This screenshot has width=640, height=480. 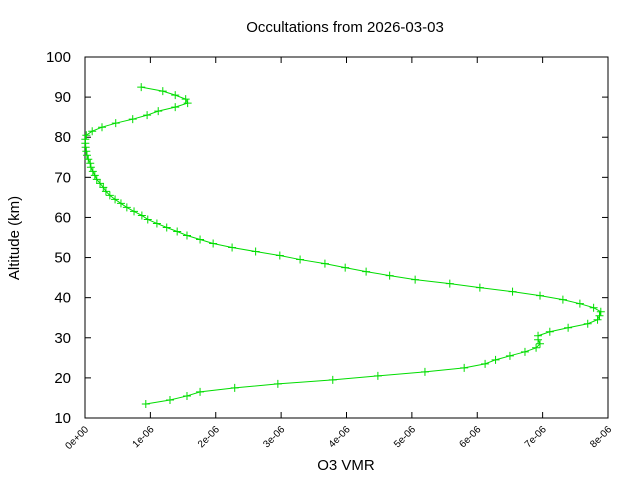 What do you see at coordinates (345, 27) in the screenshot?
I see `chart-title: Occultations from 2026-03-03` at bounding box center [345, 27].